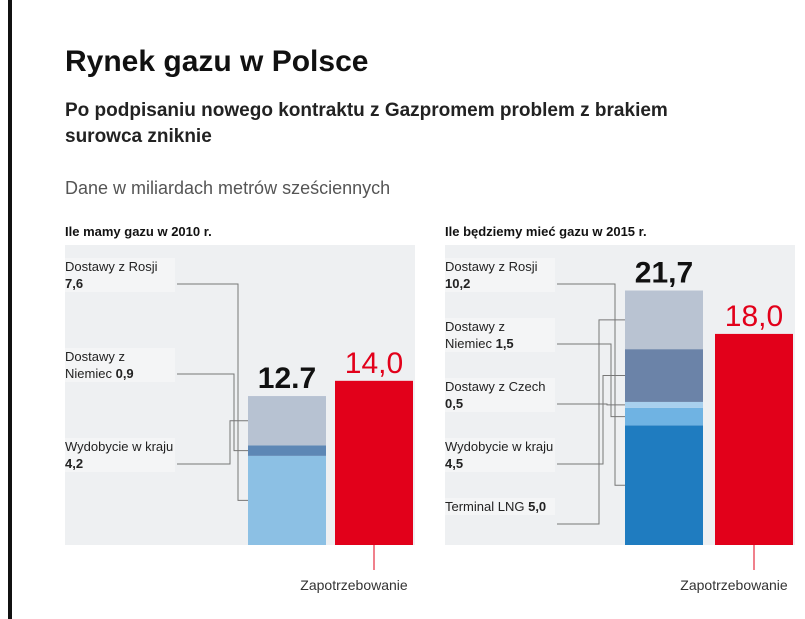 This screenshot has height=619, width=805. I want to click on side-rule, so click(10, 309).